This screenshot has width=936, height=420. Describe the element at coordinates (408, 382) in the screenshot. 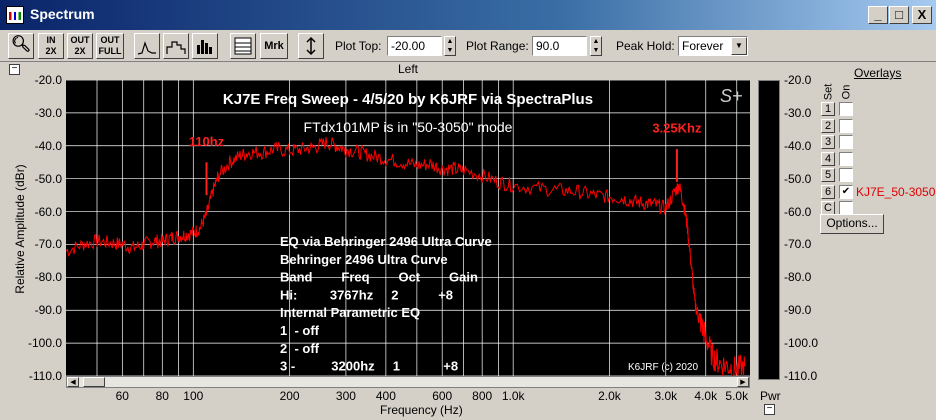

I see `frequency-scrollbar: ◀ ▶` at that location.